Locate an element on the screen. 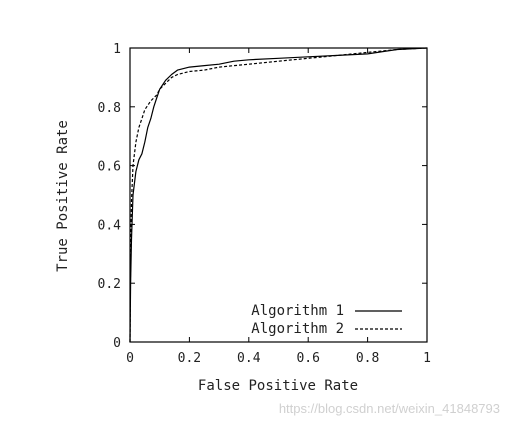 This screenshot has width=509, height=429. y-tick-label: 0 is located at coordinates (117, 343).